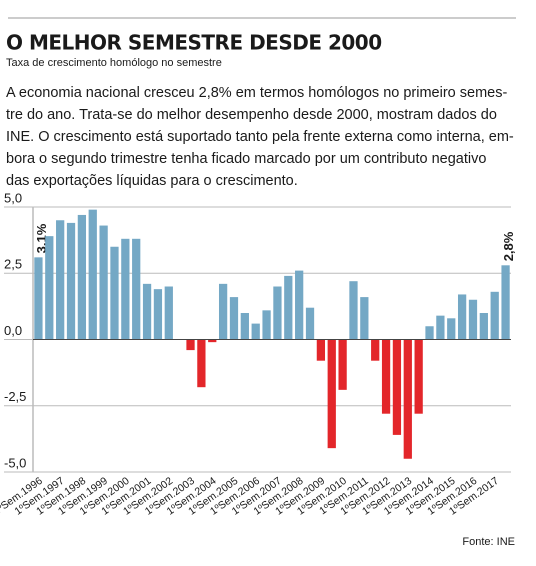 Image resolution: width=536 pixels, height=566 pixels. Describe the element at coordinates (13, 197) in the screenshot. I see `y-tick-label: 5,0` at that location.